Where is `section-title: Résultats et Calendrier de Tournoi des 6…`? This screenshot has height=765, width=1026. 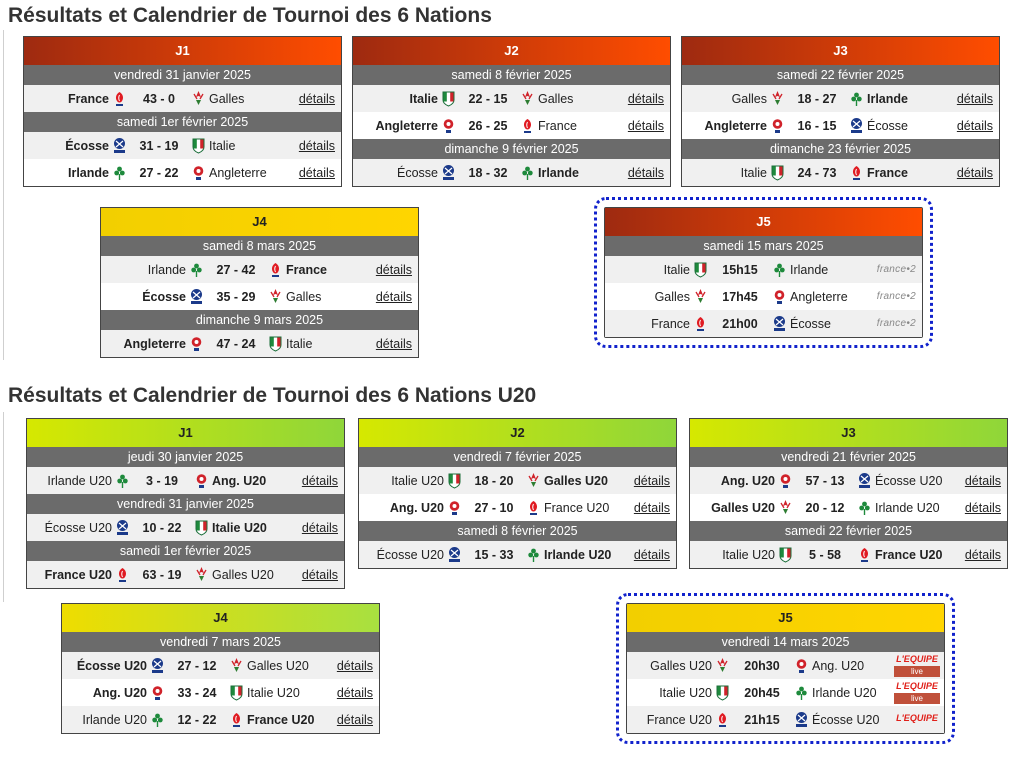
section-title: Résultats et Calendrier de Tournoi des 6… is located at coordinates (250, 15).